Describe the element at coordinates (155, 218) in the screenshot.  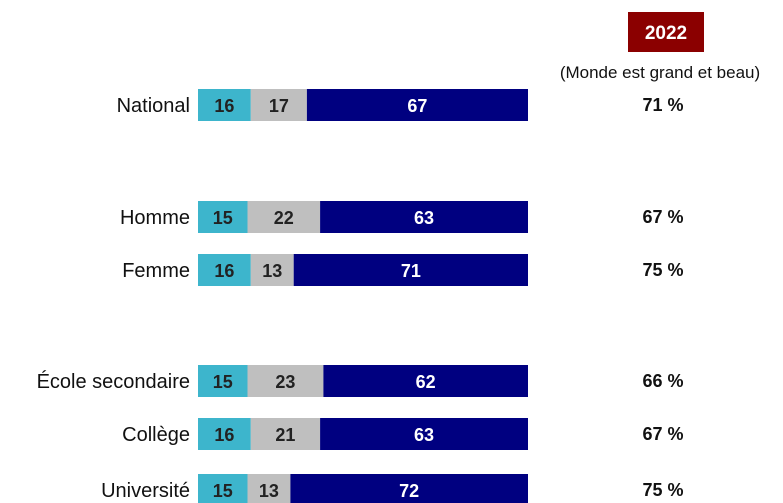
I see `category-label: Homme` at that location.